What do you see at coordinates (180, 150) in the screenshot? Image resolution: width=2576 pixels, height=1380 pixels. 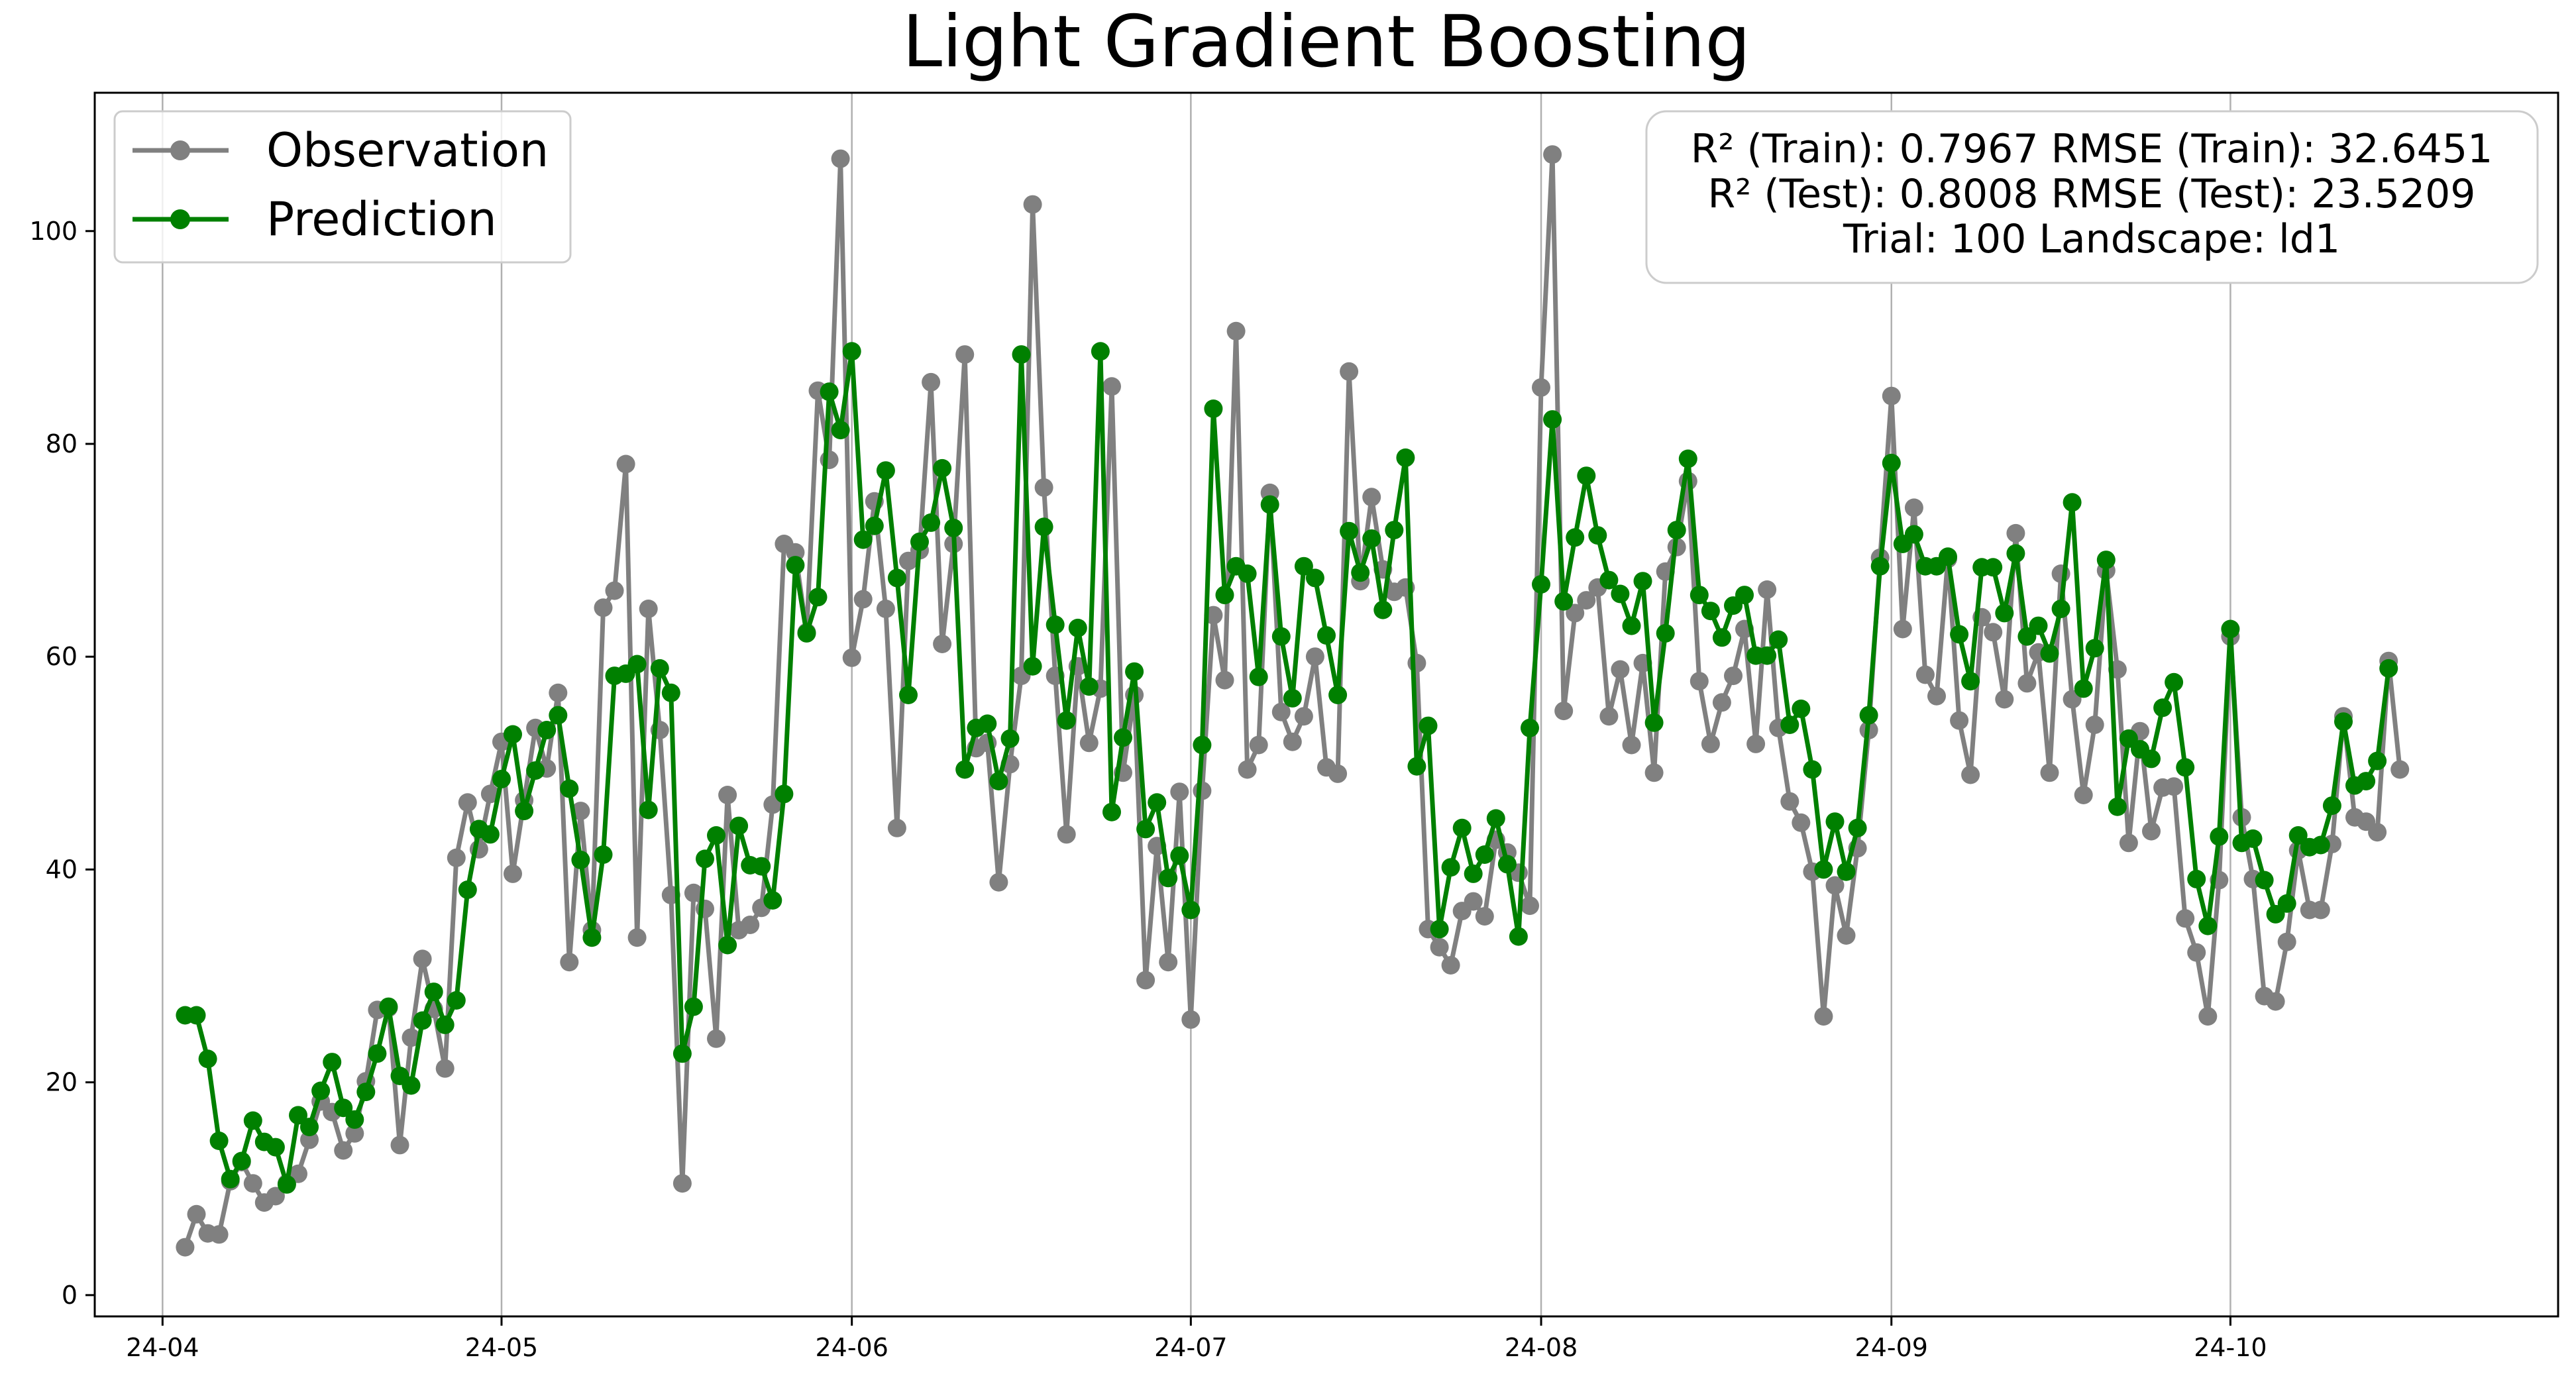 I see `legend-swatch-marker` at bounding box center [180, 150].